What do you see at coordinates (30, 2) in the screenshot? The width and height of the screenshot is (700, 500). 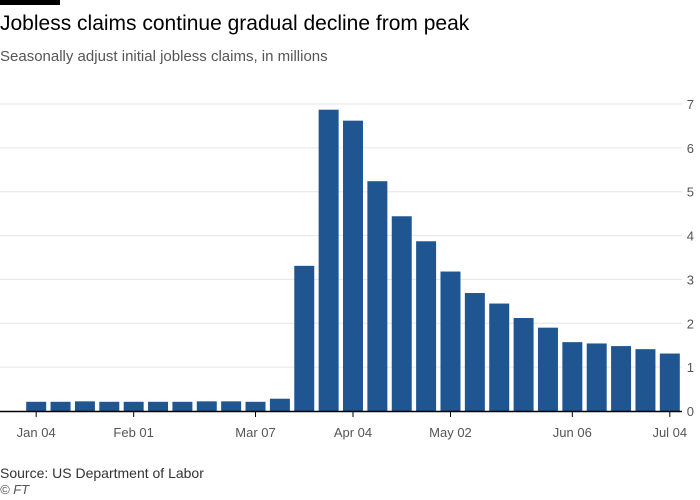 I see `top-rule` at bounding box center [30, 2].